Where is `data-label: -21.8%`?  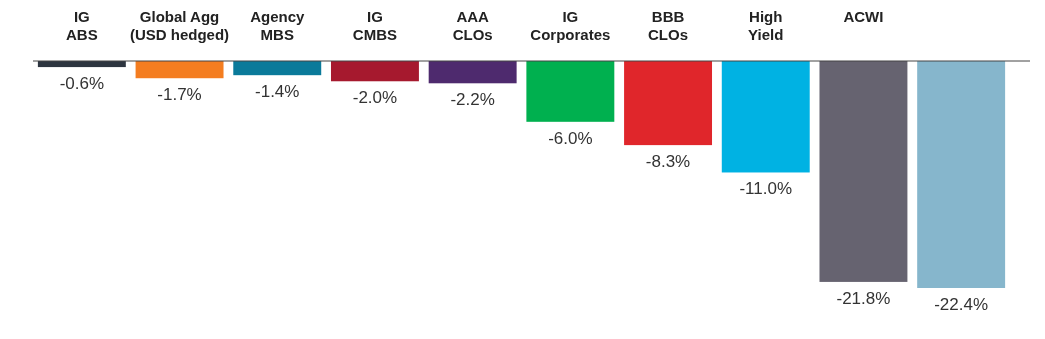 data-label: -21.8% is located at coordinates (863, 298).